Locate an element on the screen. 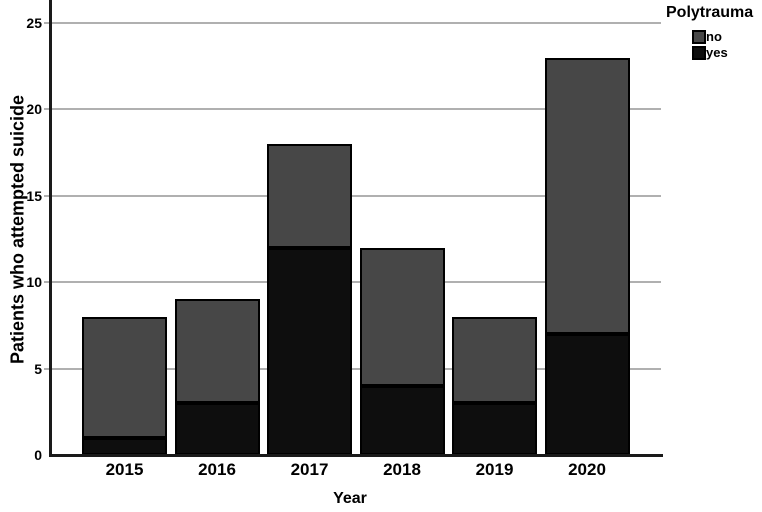 The width and height of the screenshot is (762, 512). bar-2019-yes is located at coordinates (494, 429).